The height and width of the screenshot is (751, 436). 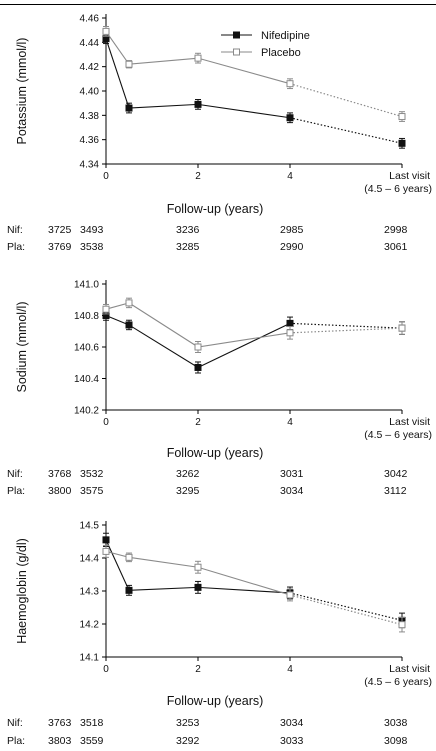 I want to click on y-tick-label: 14.5, so click(x=90, y=526).